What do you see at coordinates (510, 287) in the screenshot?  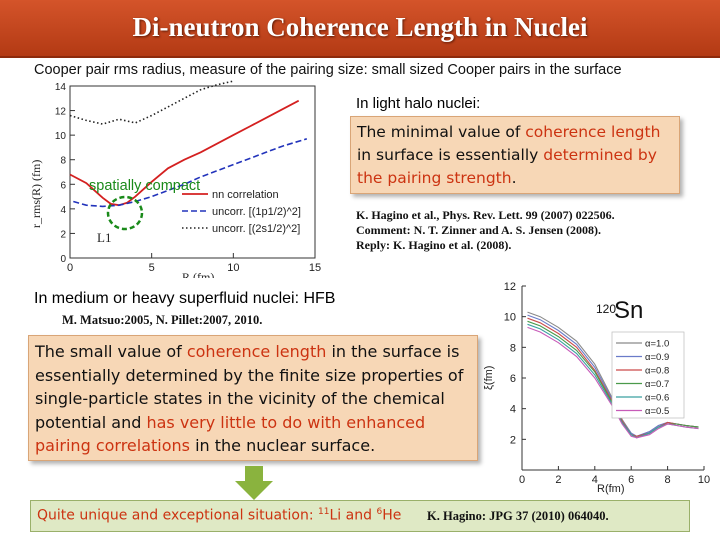 I see `chart2-ytick-label: 12` at bounding box center [510, 287].